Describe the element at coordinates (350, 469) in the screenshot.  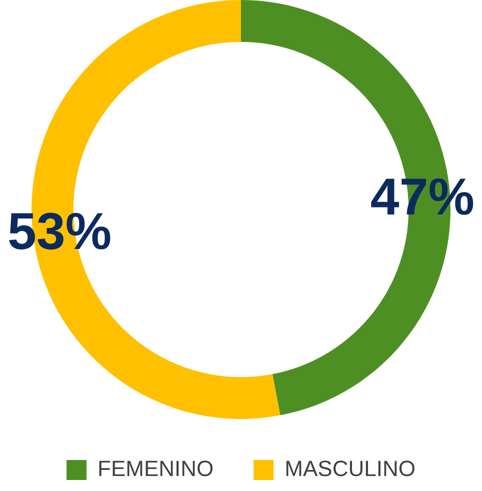
I see `legend-label: MASCULINO` at that location.